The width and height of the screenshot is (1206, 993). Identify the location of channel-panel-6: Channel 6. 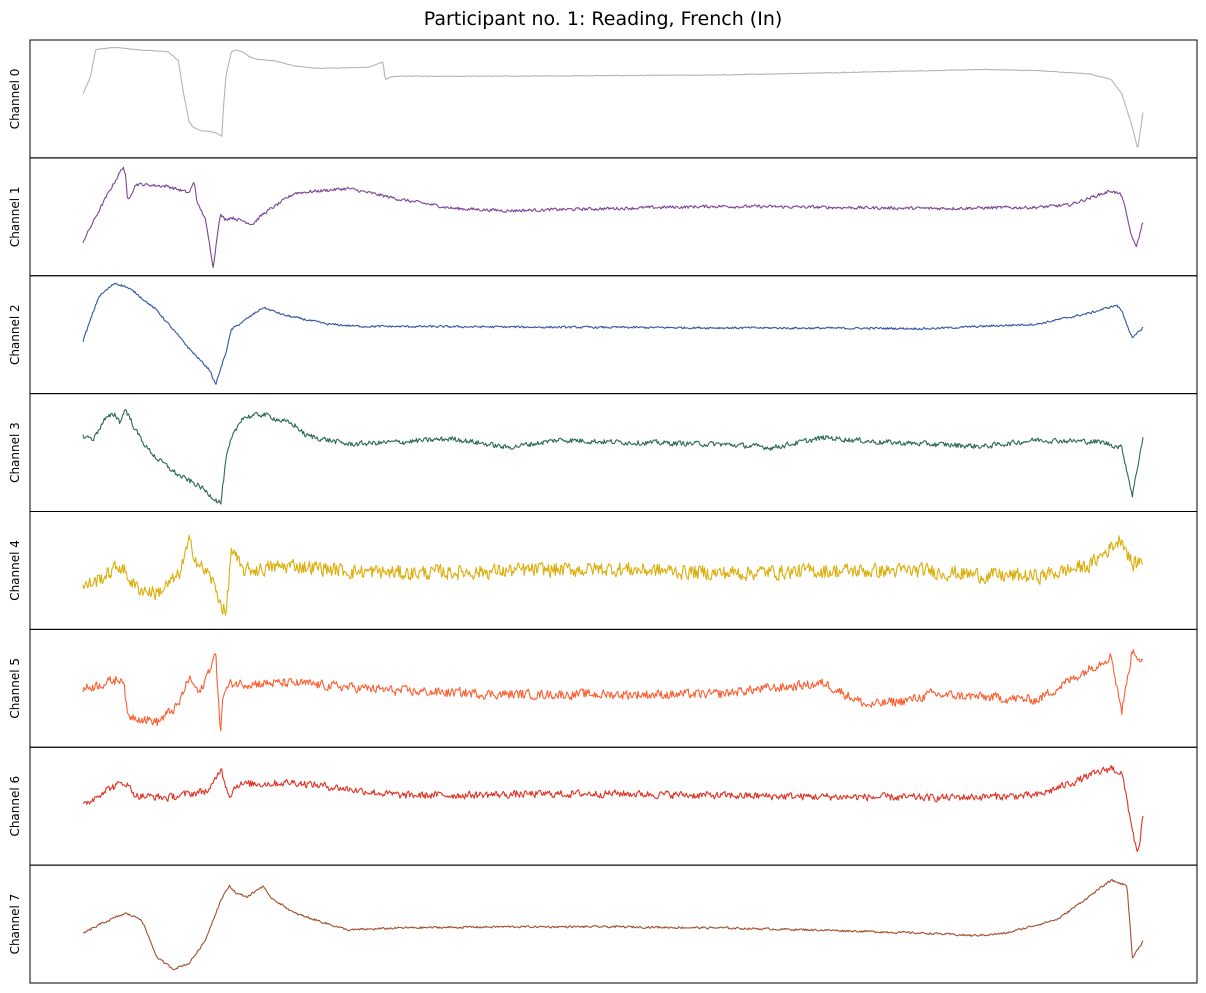
(603, 806).